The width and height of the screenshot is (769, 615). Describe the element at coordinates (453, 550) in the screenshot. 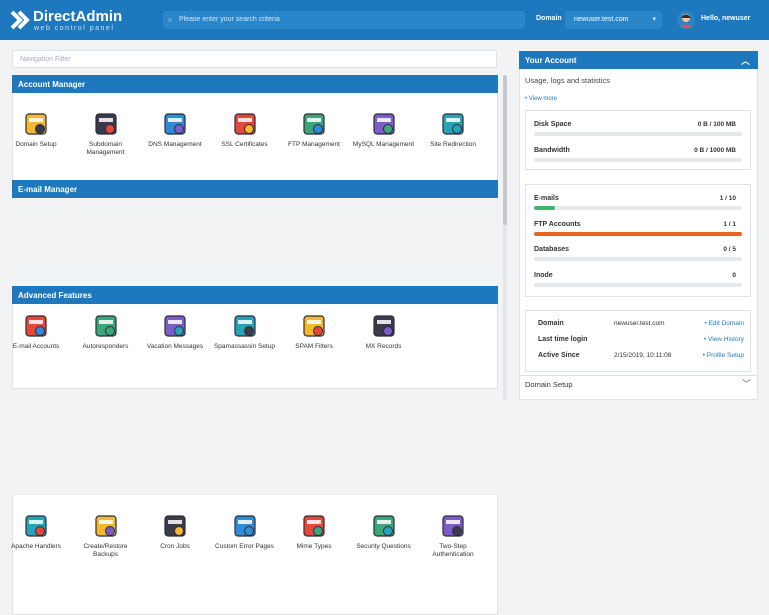

I see `item-label: Two-Step Authentication` at that location.